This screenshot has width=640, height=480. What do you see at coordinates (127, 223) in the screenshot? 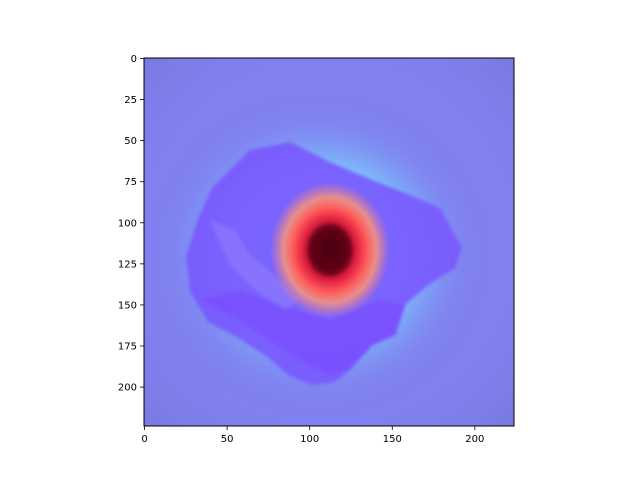
I see `y-tick-label: 100` at bounding box center [127, 223].